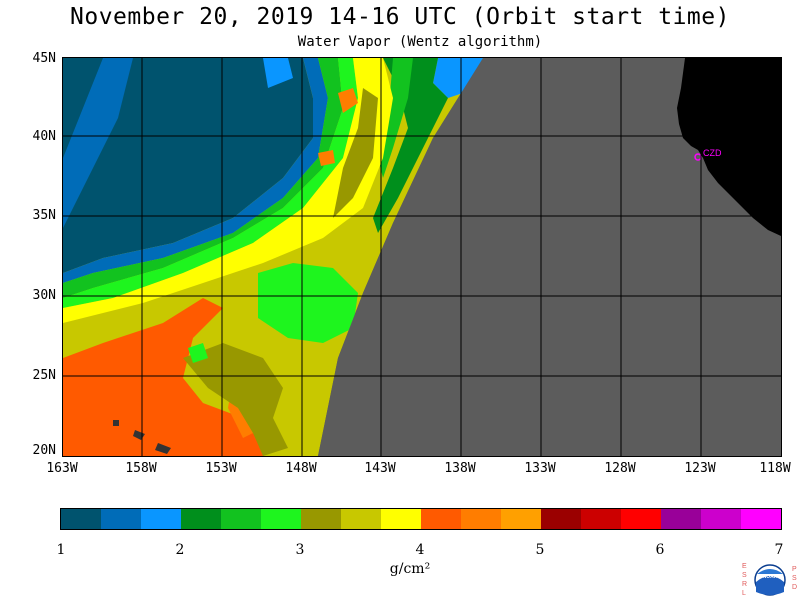 The width and height of the screenshot is (800, 604). What do you see at coordinates (700, 468) in the screenshot?
I see `lon-label-123w: 123W` at bounding box center [700, 468].